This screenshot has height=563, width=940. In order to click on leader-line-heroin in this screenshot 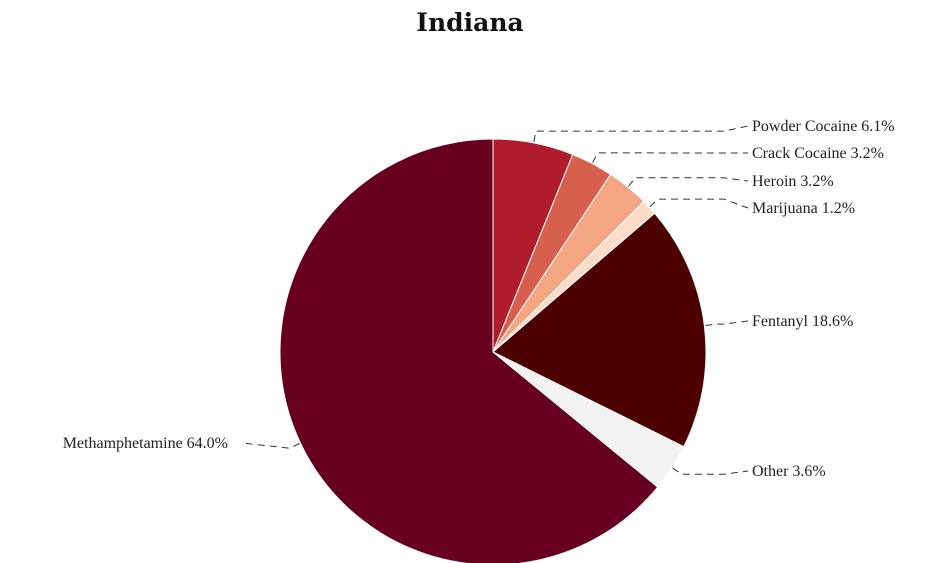, I will do `click(688, 182)`.